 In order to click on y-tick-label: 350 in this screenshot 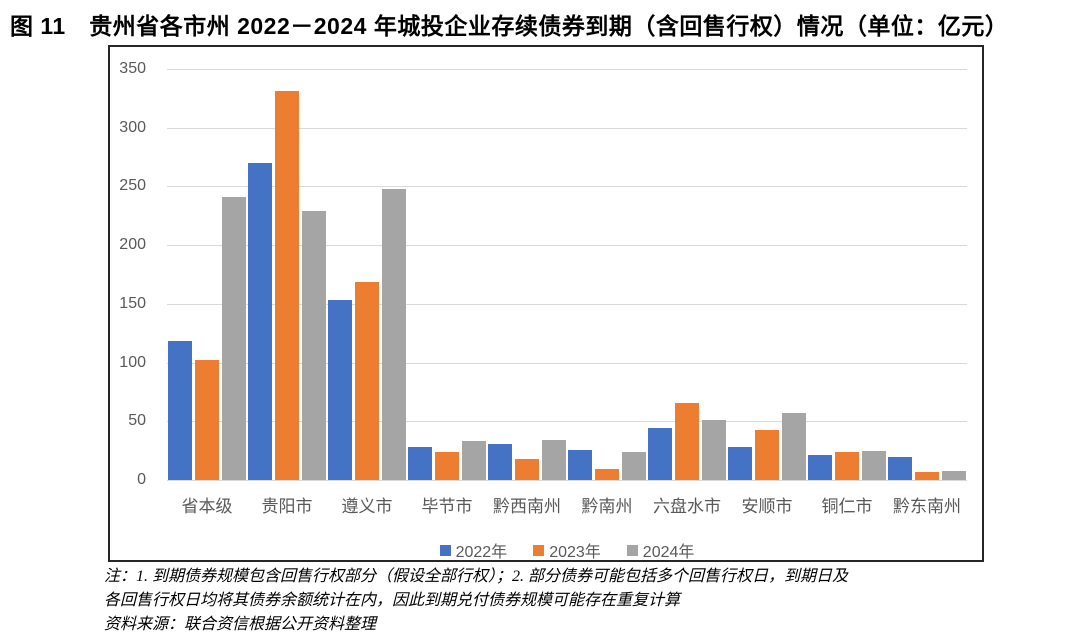, I will do `click(132, 68)`.